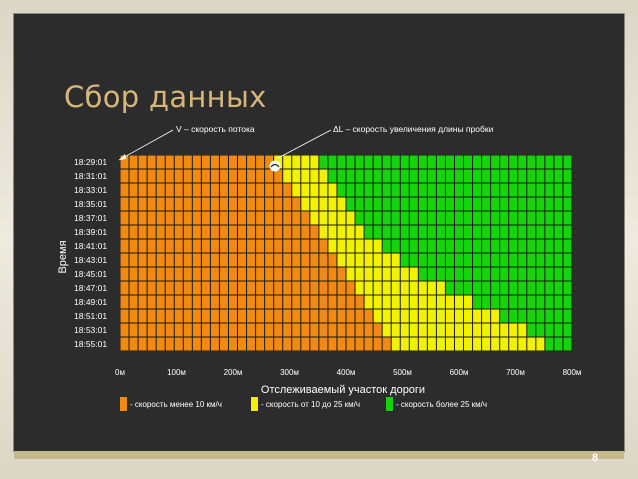 The width and height of the screenshot is (638, 479). What do you see at coordinates (413, 129) in the screenshot?
I see `annotation-dl: ΔL – скорость увеличения длины пробки` at bounding box center [413, 129].